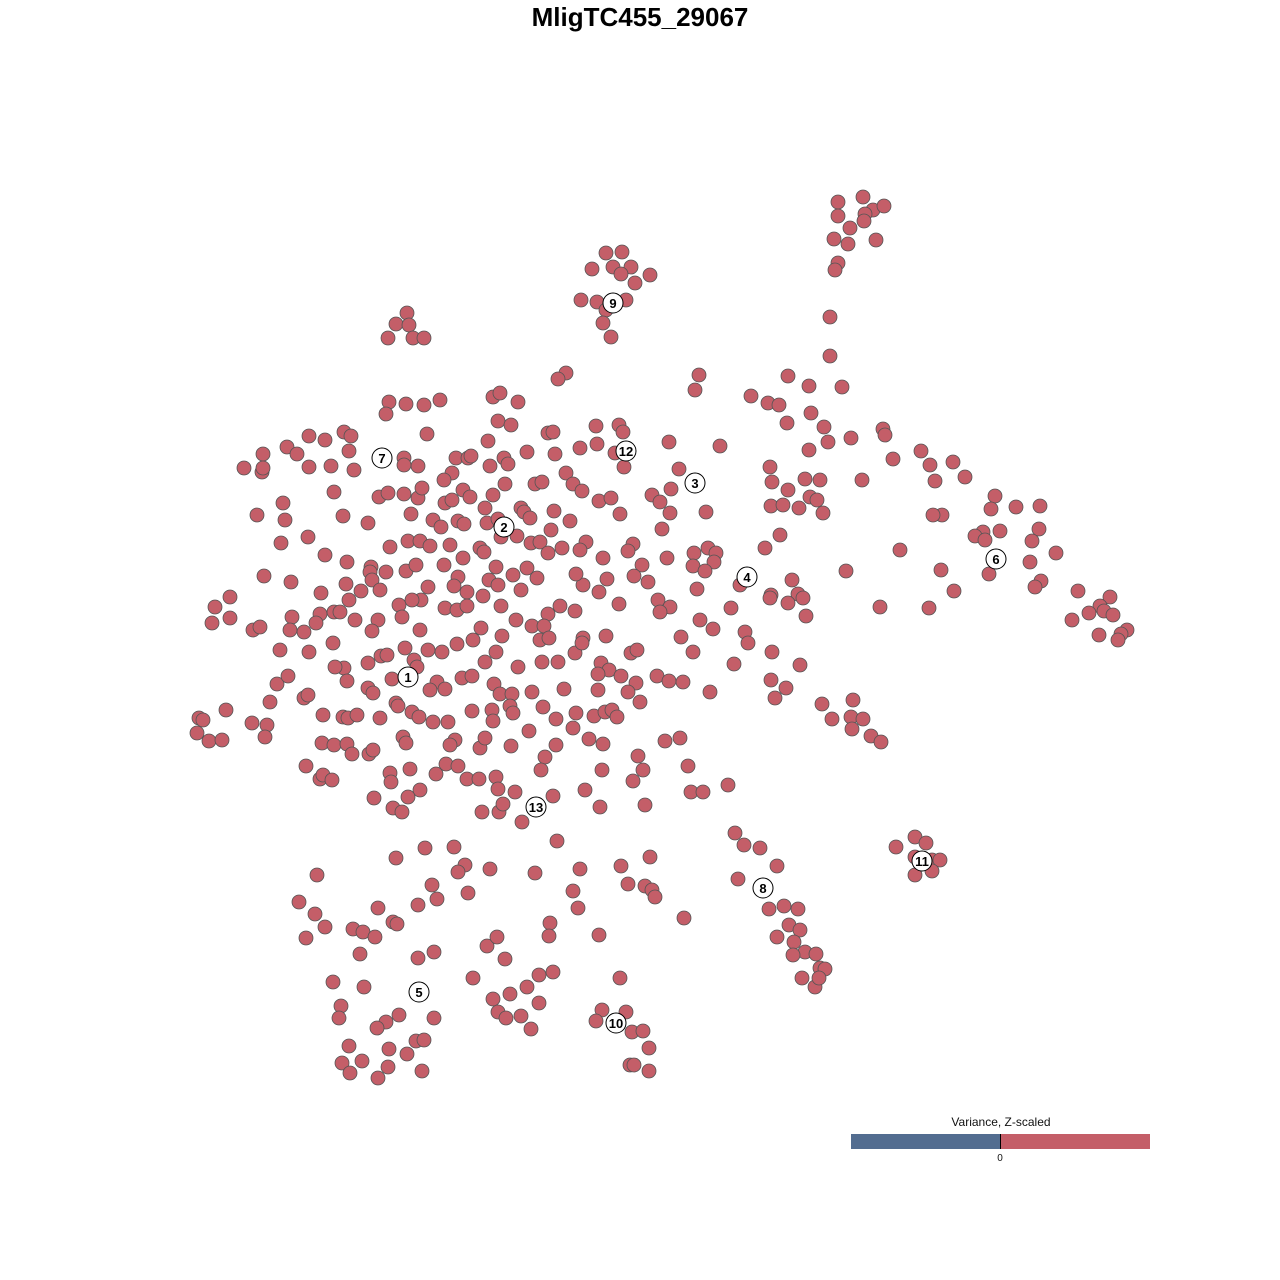 The image size is (1280, 1280). I want to click on legend-title: Variance, Z-scaled, so click(1001, 1122).